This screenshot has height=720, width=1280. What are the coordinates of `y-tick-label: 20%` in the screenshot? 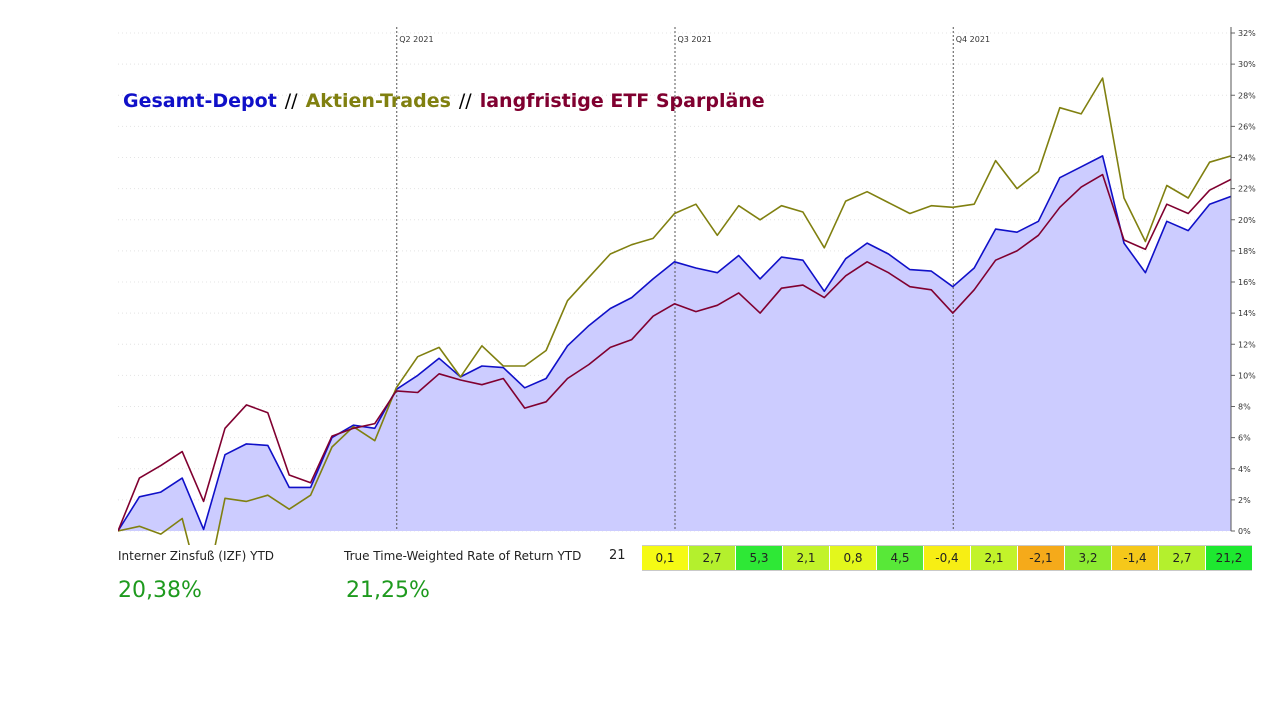 It's located at (1247, 220).